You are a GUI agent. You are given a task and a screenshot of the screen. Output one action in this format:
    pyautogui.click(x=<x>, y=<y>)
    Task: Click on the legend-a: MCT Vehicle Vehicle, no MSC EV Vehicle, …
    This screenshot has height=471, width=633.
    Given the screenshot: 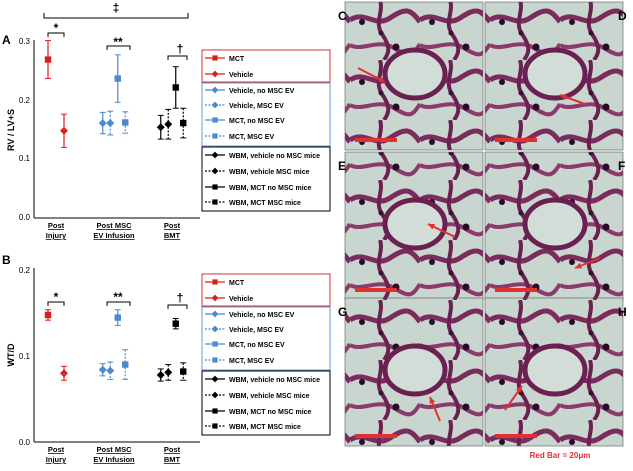 What is the action you would take?
    pyautogui.click(x=266, y=130)
    